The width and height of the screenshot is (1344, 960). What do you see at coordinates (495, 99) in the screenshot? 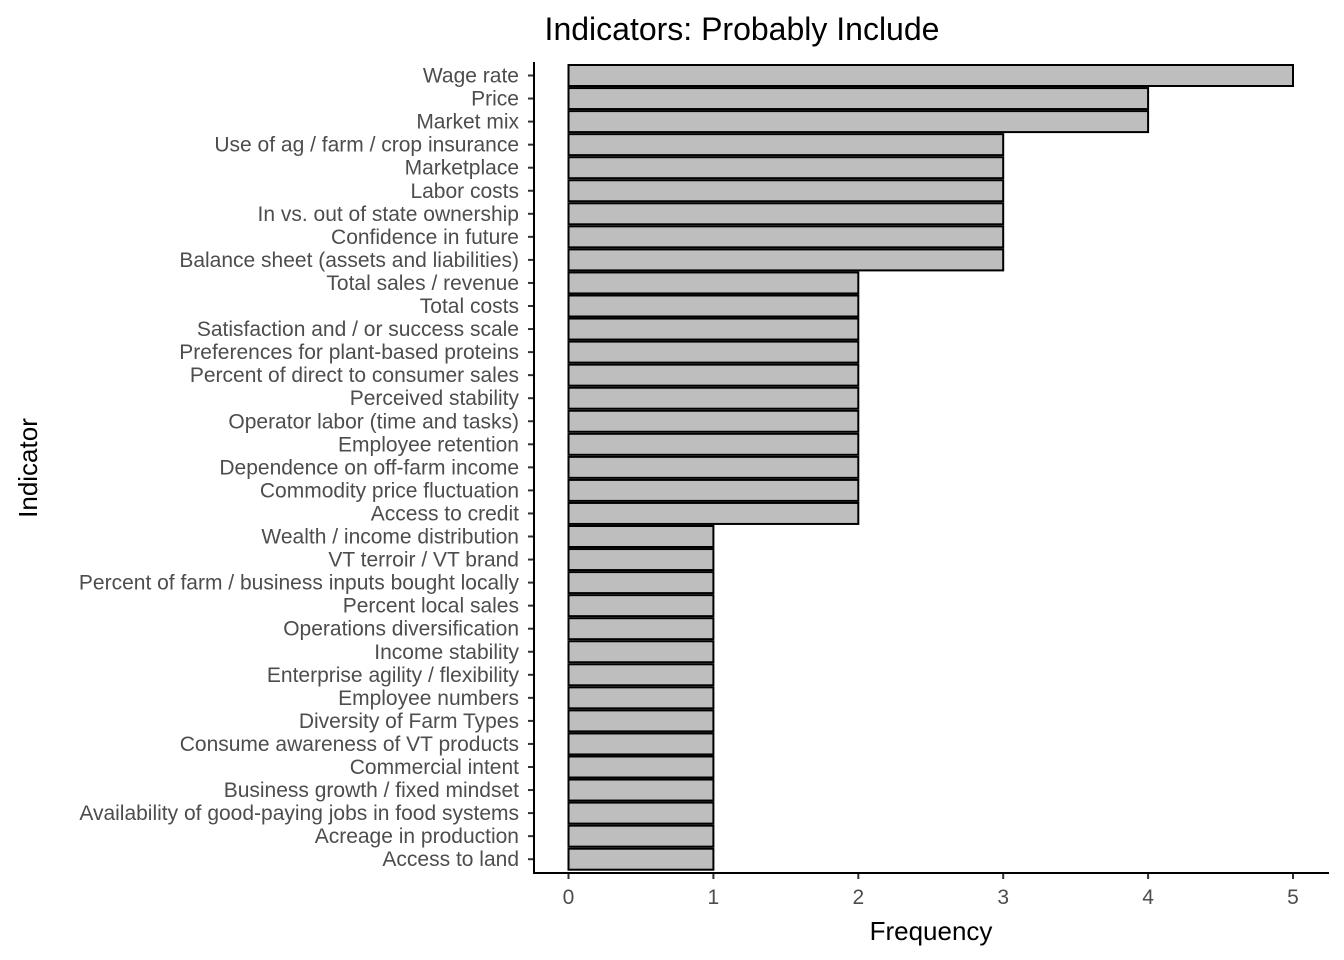
I see `y-tick-label: Price` at bounding box center [495, 99].